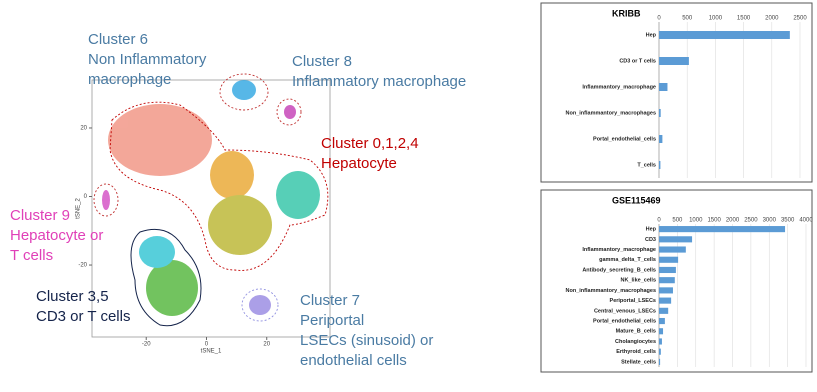  Describe the element at coordinates (638, 281) in the screenshot. I see `category-label: NK_like_cells` at that location.